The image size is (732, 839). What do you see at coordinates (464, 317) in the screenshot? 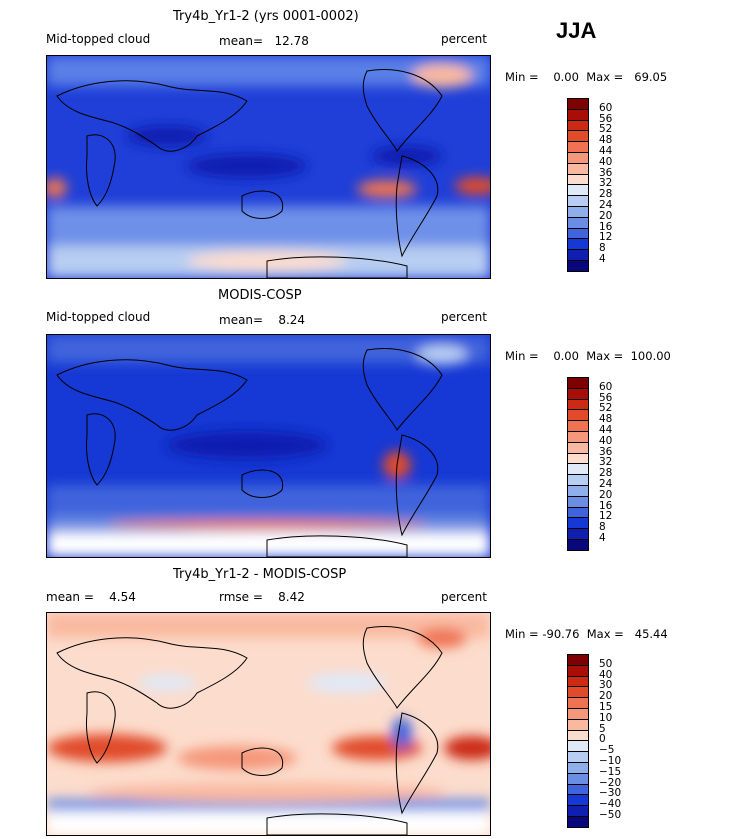
I see `panel-2-units-label: percent` at bounding box center [464, 317].